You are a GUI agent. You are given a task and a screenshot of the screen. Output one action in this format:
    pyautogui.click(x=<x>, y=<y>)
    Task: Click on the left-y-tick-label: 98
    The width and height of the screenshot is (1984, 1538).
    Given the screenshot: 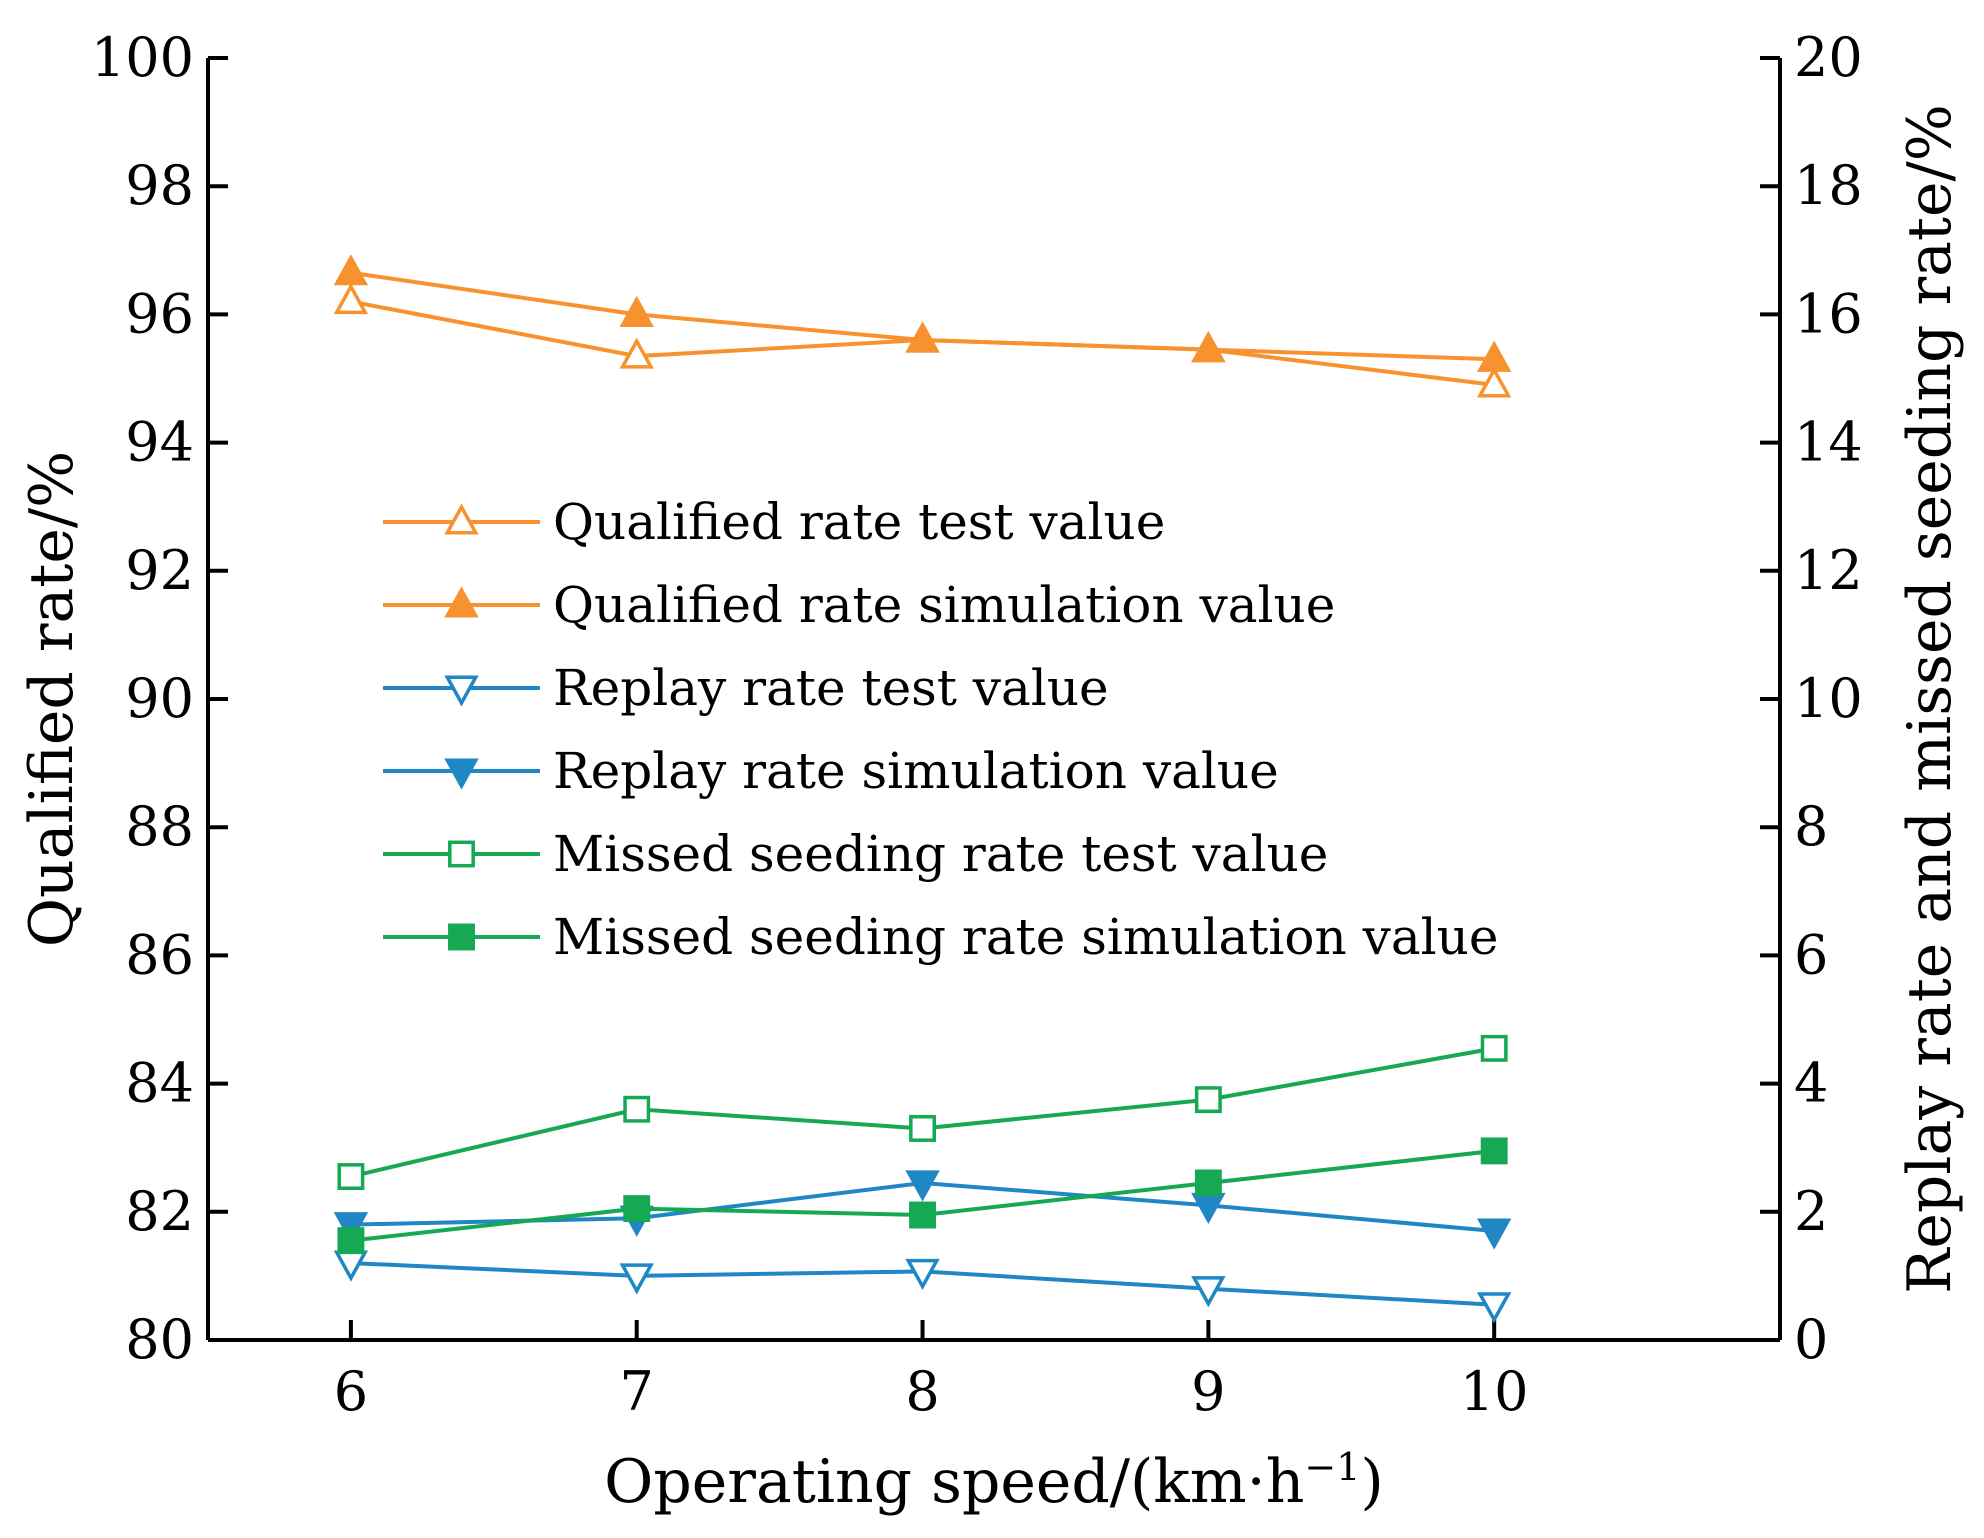 What is the action you would take?
    pyautogui.click(x=159, y=185)
    